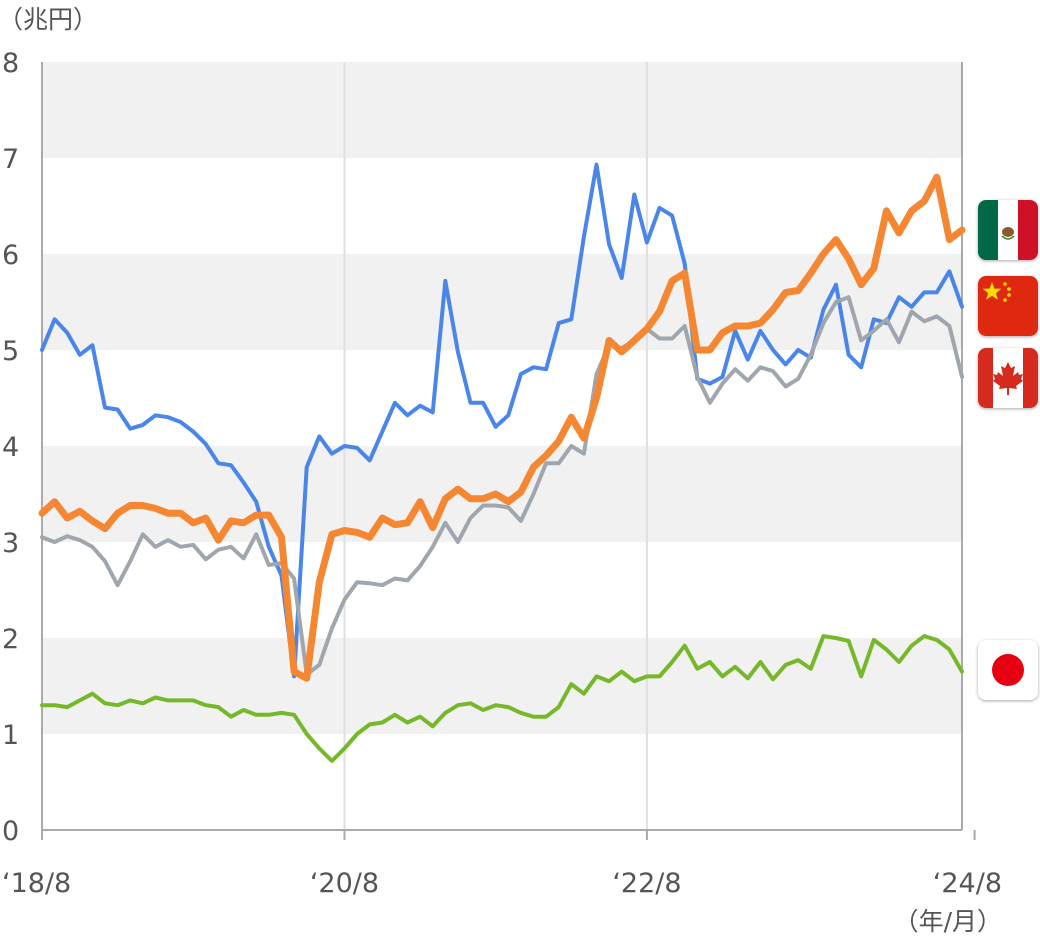  What do you see at coordinates (10, 831) in the screenshot?
I see `y-tick-label: 0` at bounding box center [10, 831].